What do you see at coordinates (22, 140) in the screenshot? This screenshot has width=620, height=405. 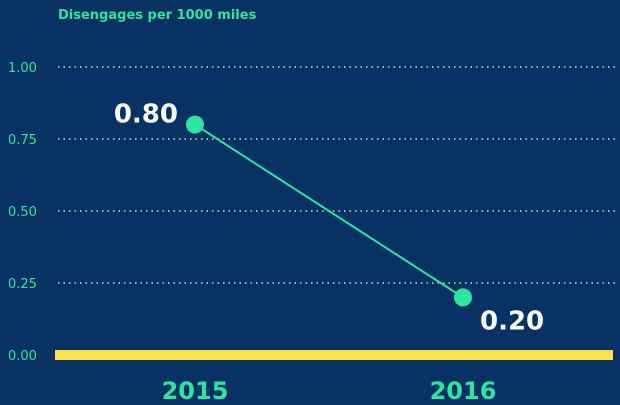 I see `y-tick-label: 0.75` at bounding box center [22, 140].